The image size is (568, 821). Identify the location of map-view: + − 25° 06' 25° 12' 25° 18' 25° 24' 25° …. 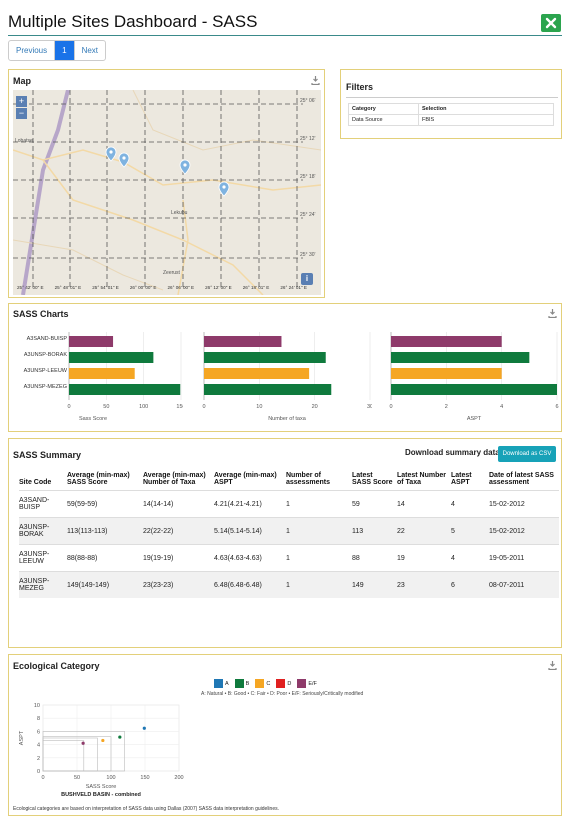
(167, 192).